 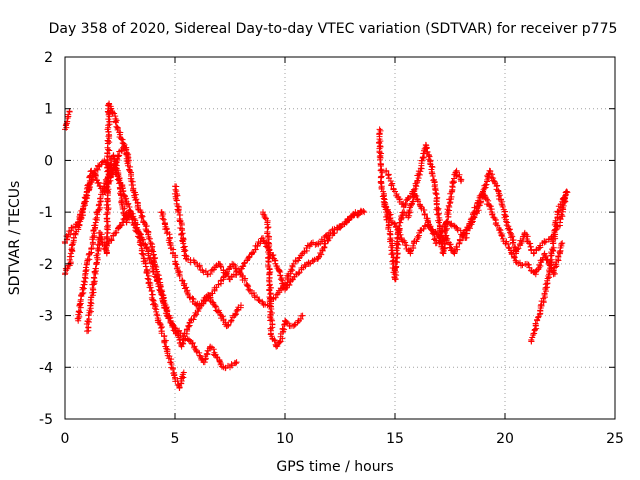 I want to click on x-axis-label: GPS time / hours, so click(x=334, y=467).